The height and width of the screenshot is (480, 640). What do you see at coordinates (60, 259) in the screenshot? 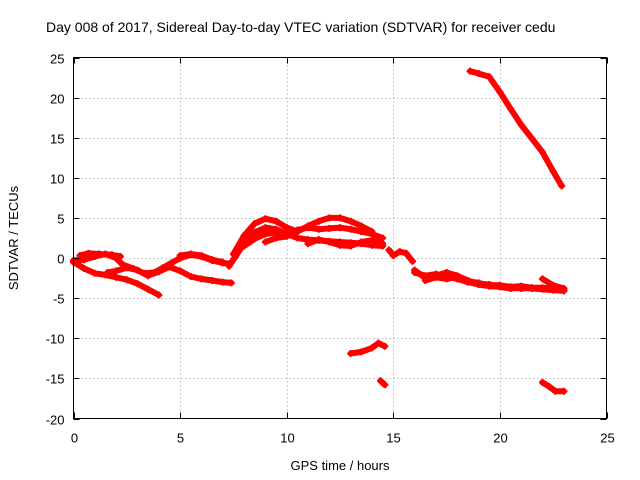
I see `y-tick-label: 0` at bounding box center [60, 259].